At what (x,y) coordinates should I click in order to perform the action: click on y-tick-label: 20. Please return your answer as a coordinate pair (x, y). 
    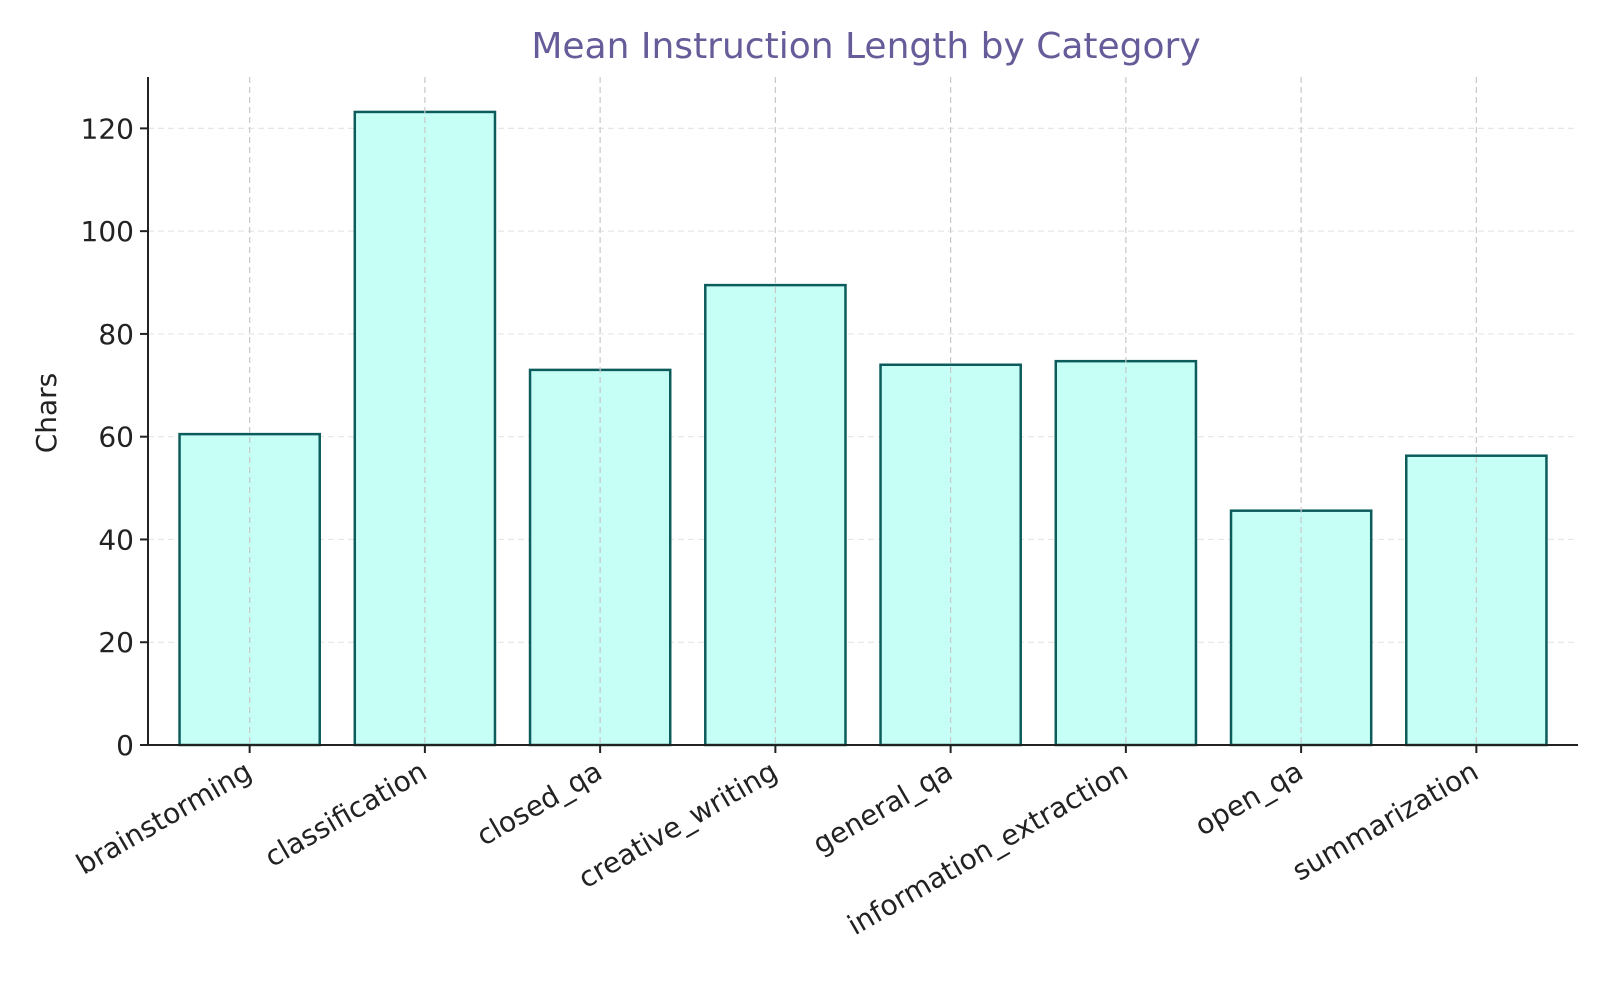
    Looking at the image, I should click on (116, 642).